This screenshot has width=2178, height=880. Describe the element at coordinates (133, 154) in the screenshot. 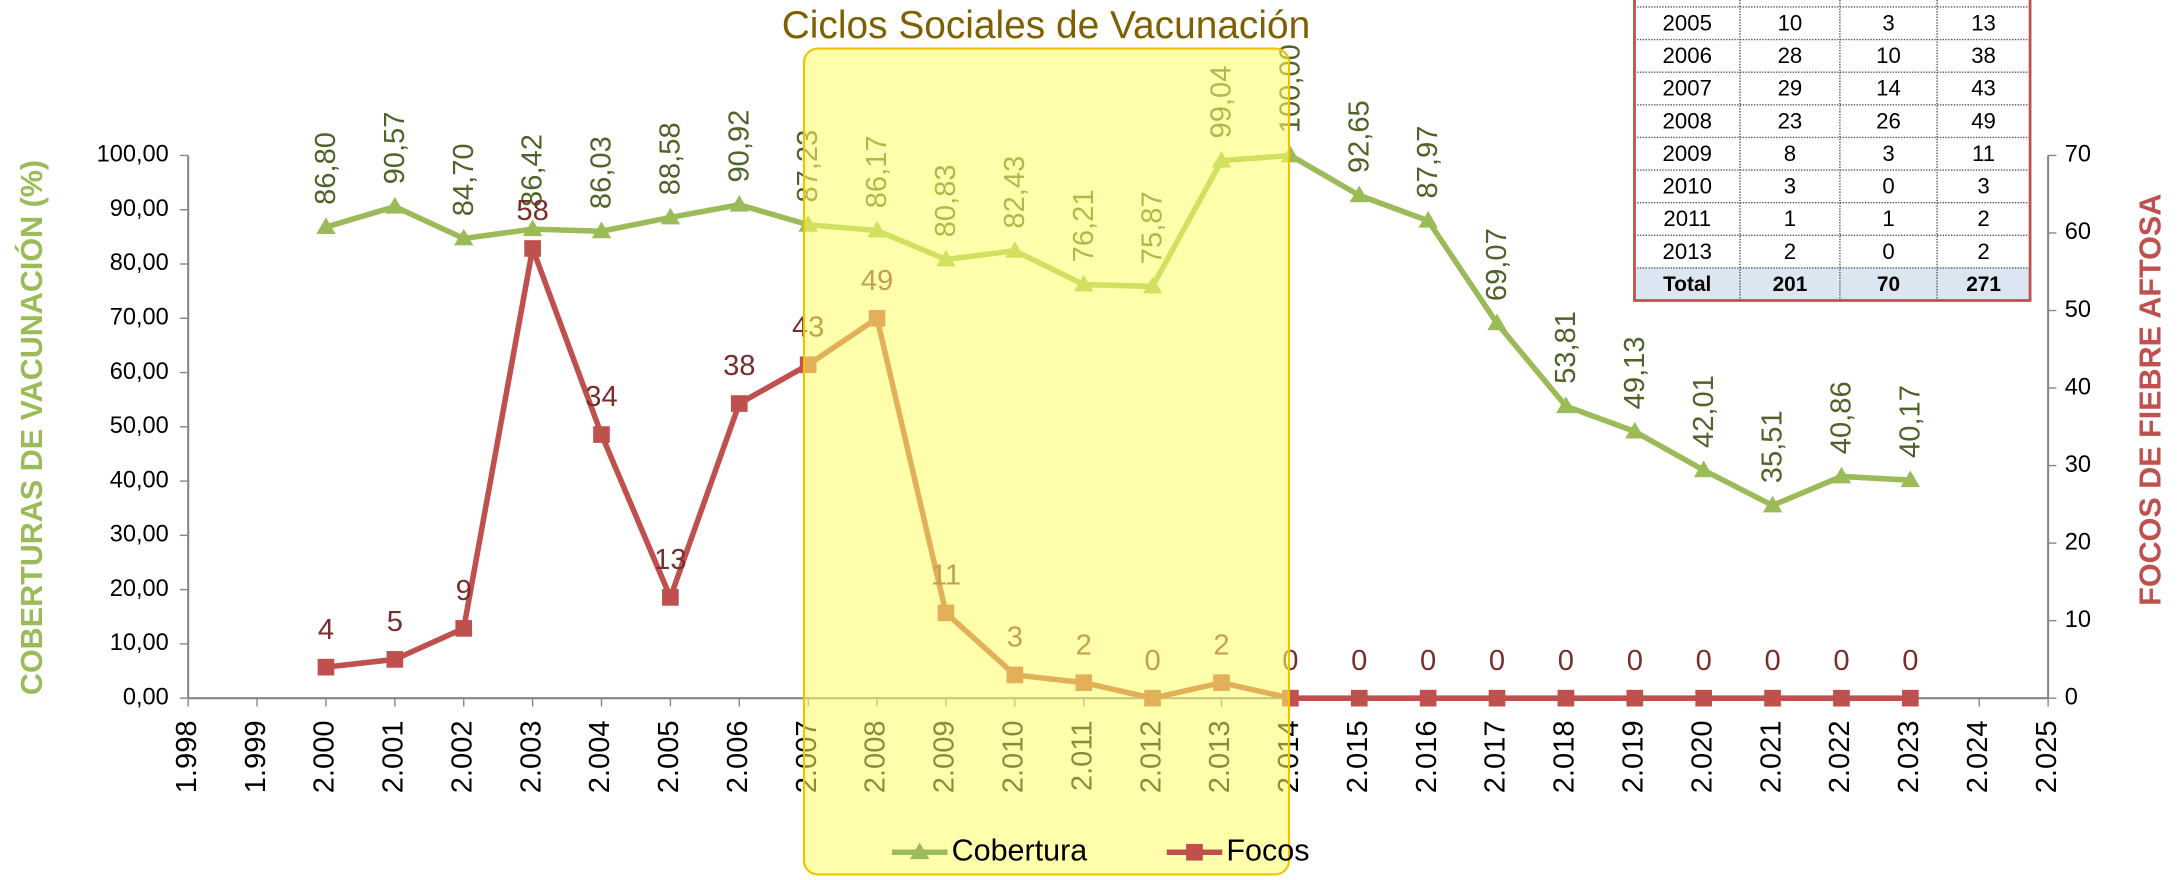

I see `y-tick-label: 100,00` at that location.